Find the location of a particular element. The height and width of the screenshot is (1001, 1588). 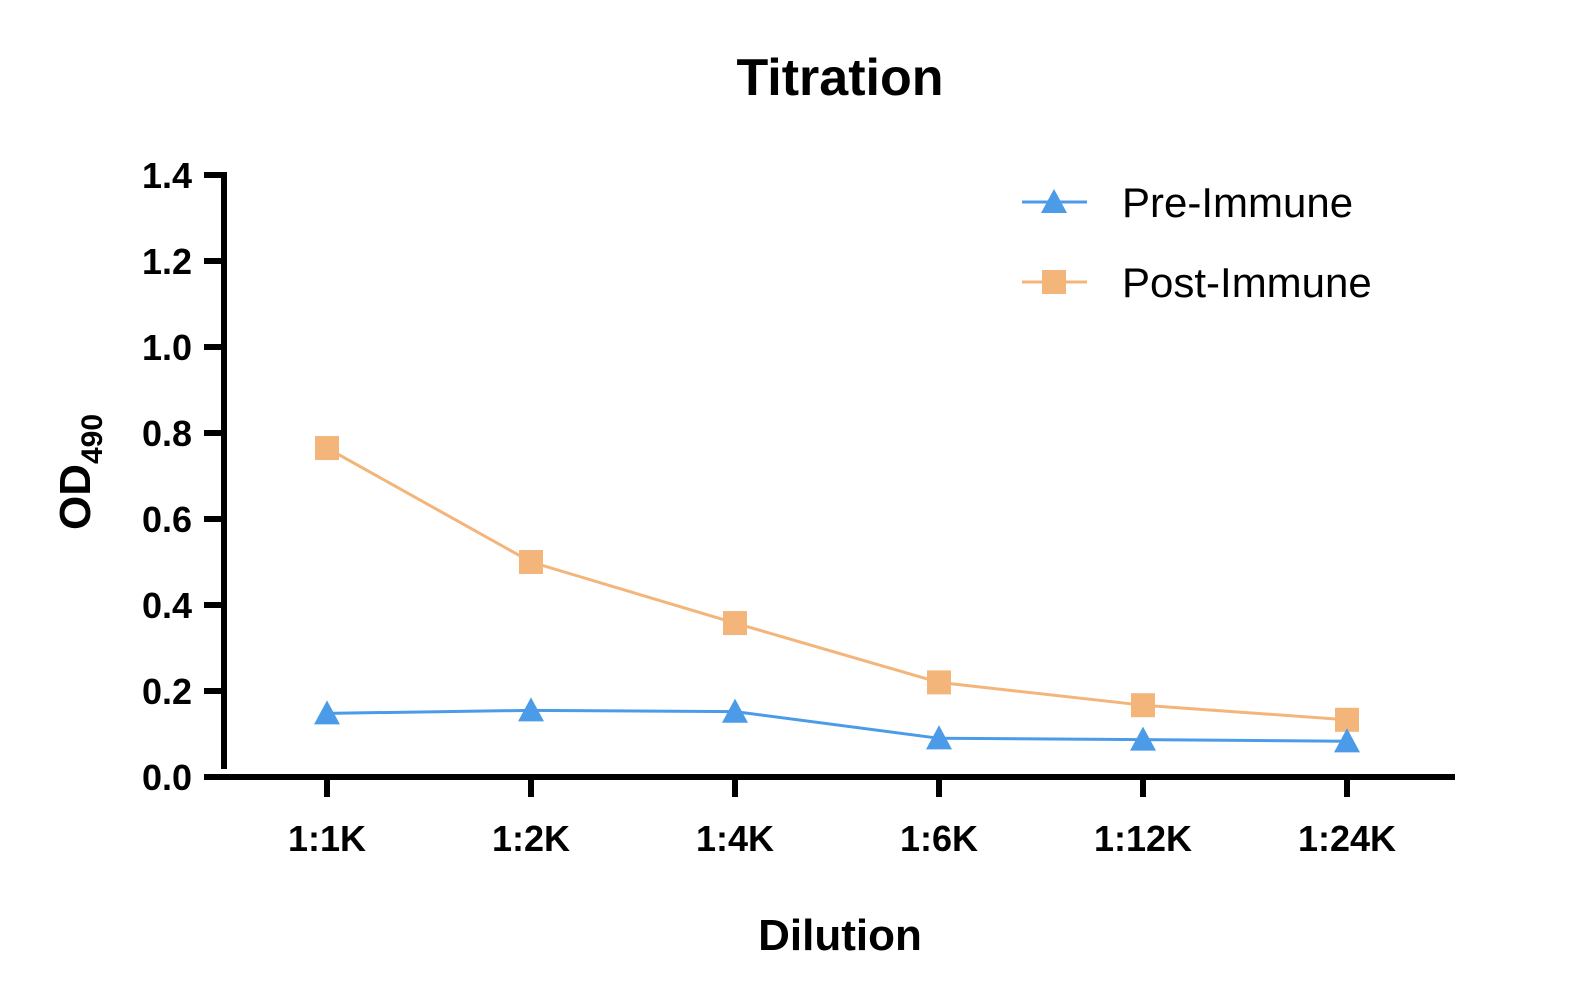

y-axis-title: OD490 is located at coordinates (80, 472).